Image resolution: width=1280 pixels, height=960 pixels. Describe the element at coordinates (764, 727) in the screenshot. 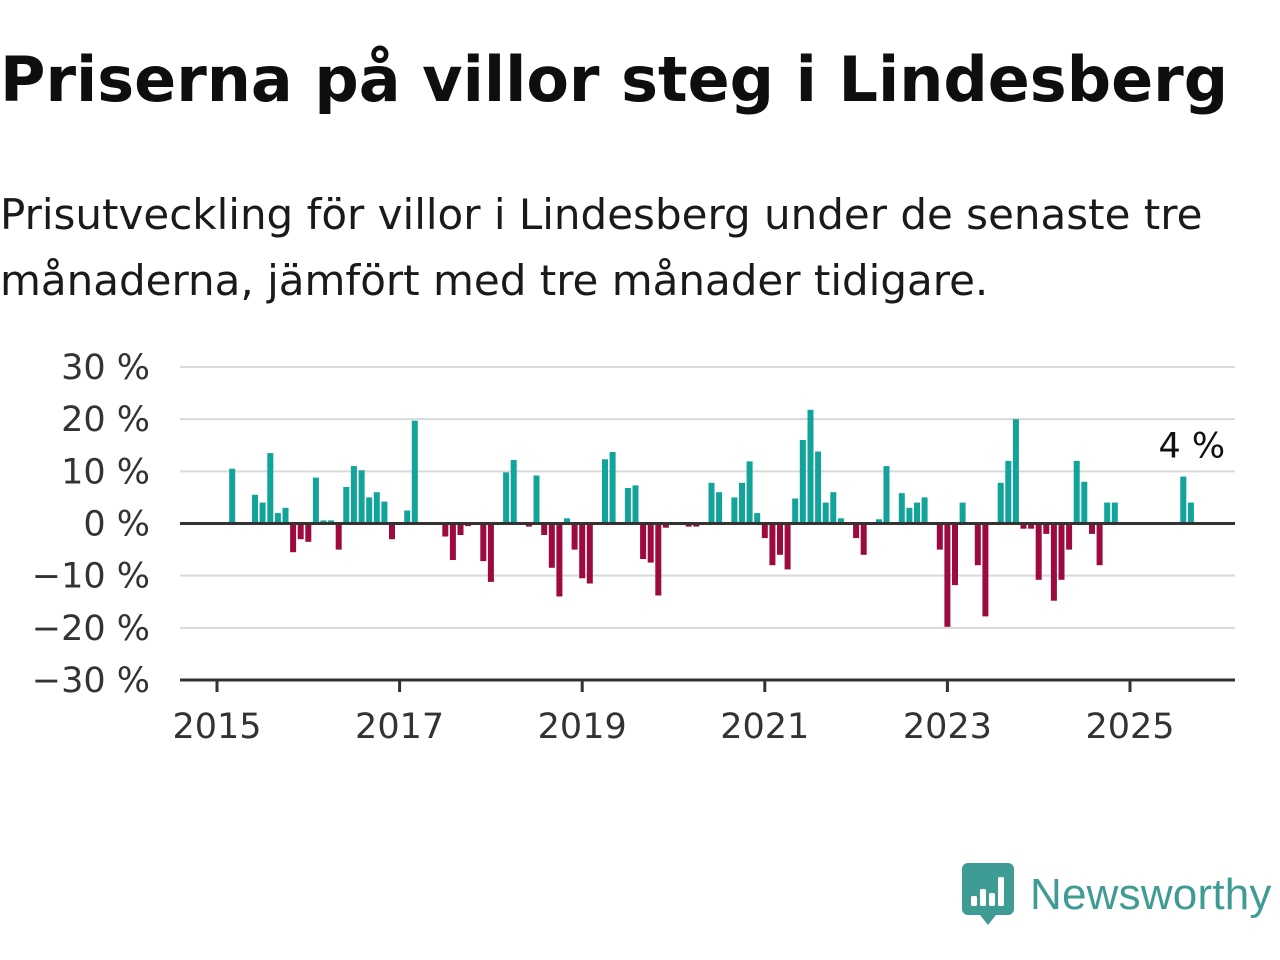

I see `x-tick-label: 2021` at that location.